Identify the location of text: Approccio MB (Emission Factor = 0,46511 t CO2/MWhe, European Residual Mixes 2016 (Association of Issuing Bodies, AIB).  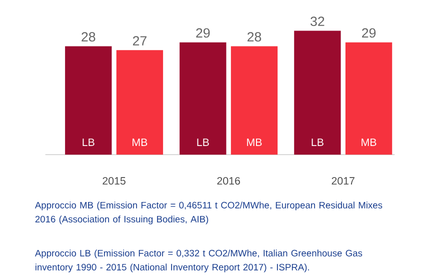
(208, 213).